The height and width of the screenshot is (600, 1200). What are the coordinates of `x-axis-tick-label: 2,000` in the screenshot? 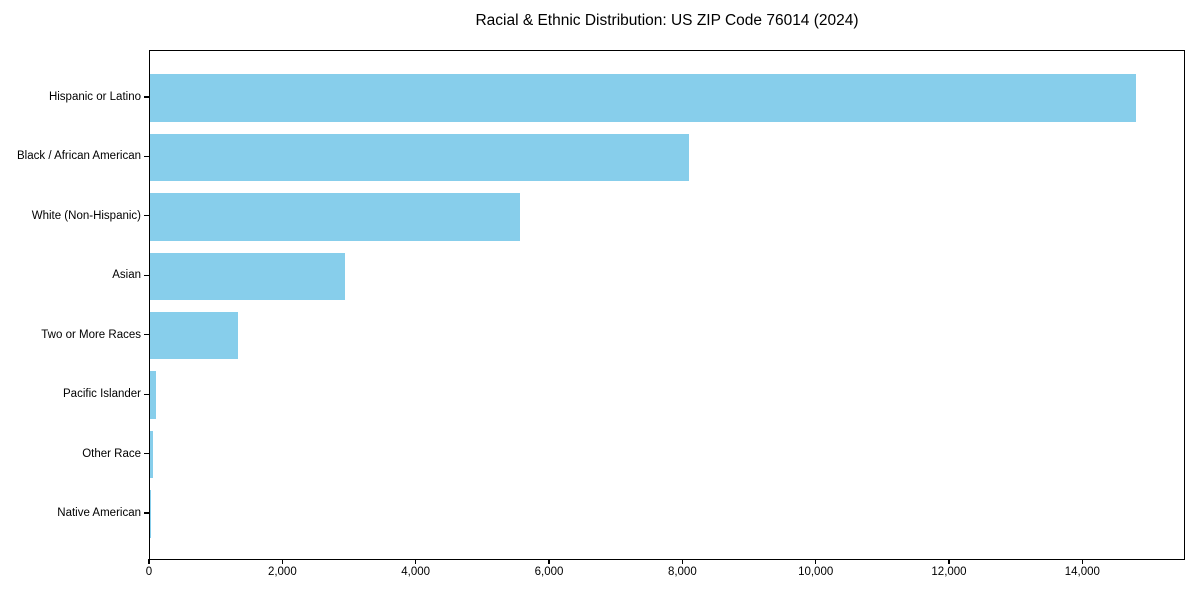 It's located at (282, 572).